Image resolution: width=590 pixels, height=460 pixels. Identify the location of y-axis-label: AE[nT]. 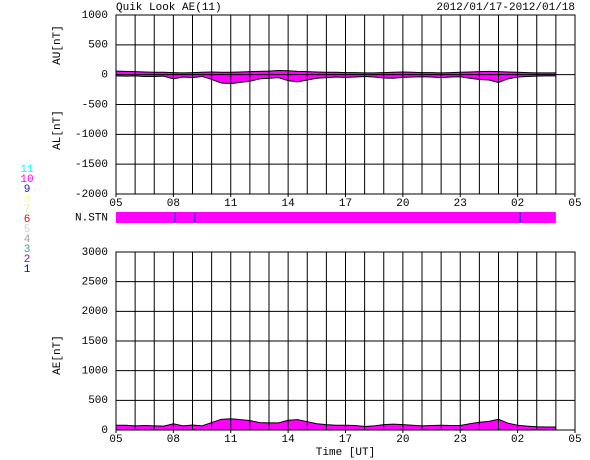
(58, 355).